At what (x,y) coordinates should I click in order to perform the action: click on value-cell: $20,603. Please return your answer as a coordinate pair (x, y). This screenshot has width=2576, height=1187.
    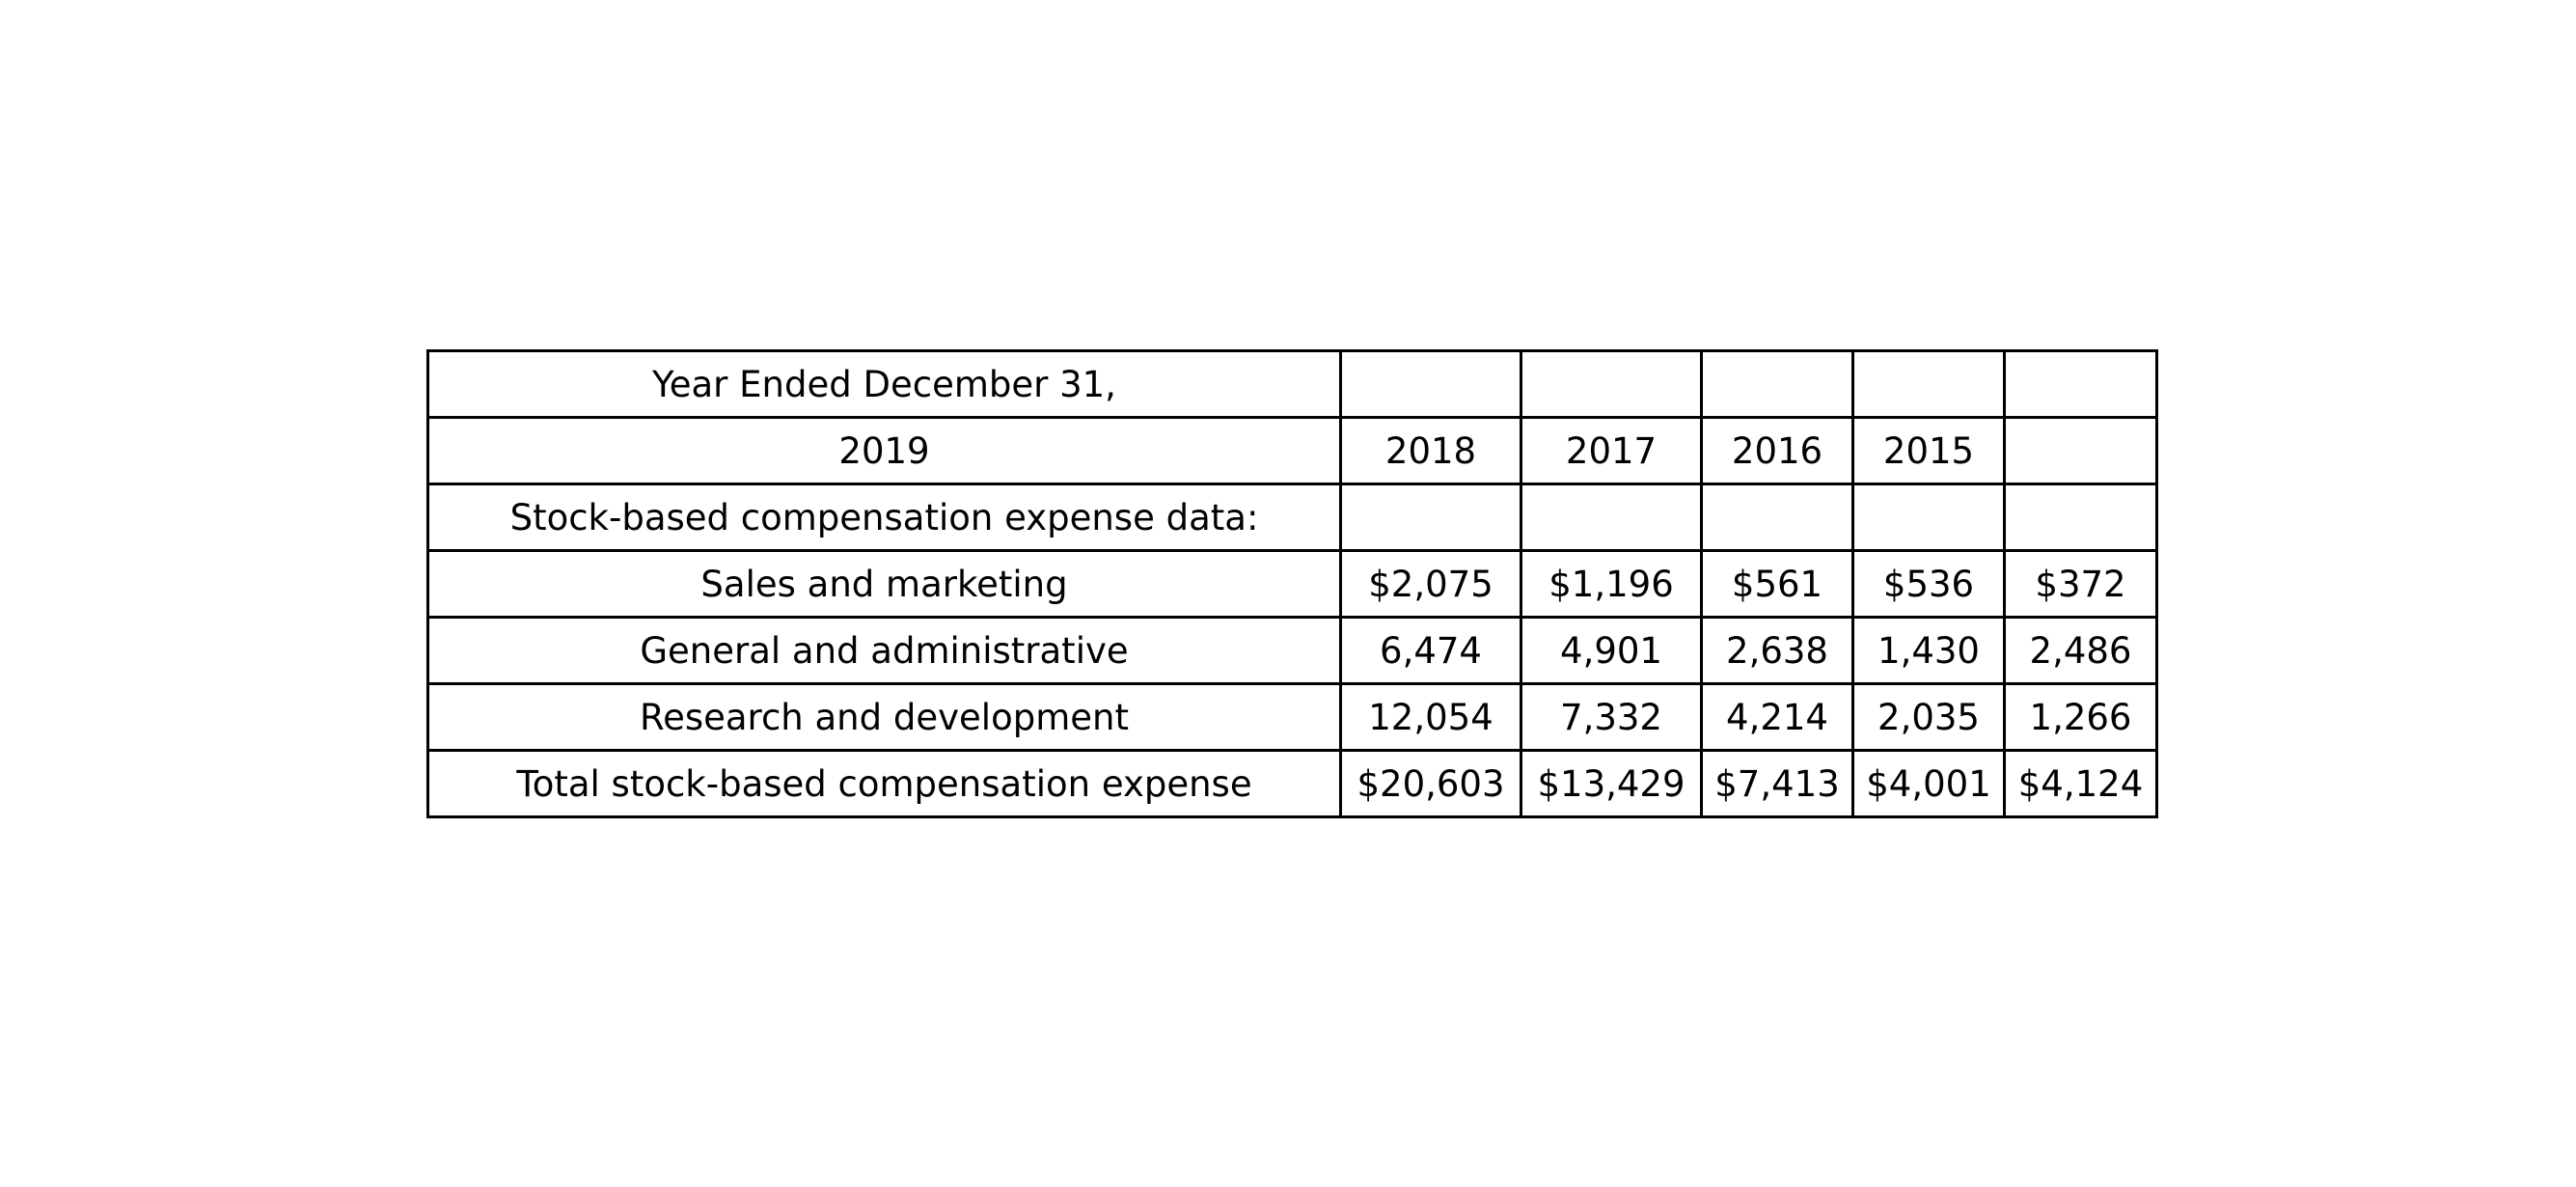
    Looking at the image, I should click on (1431, 783).